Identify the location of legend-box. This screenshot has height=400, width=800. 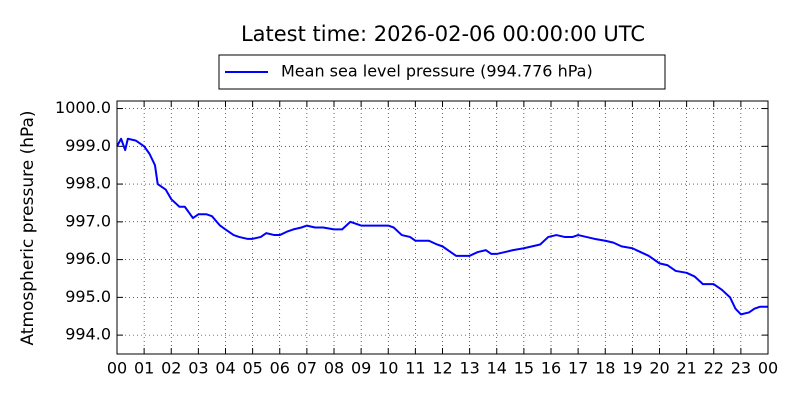
(442, 72).